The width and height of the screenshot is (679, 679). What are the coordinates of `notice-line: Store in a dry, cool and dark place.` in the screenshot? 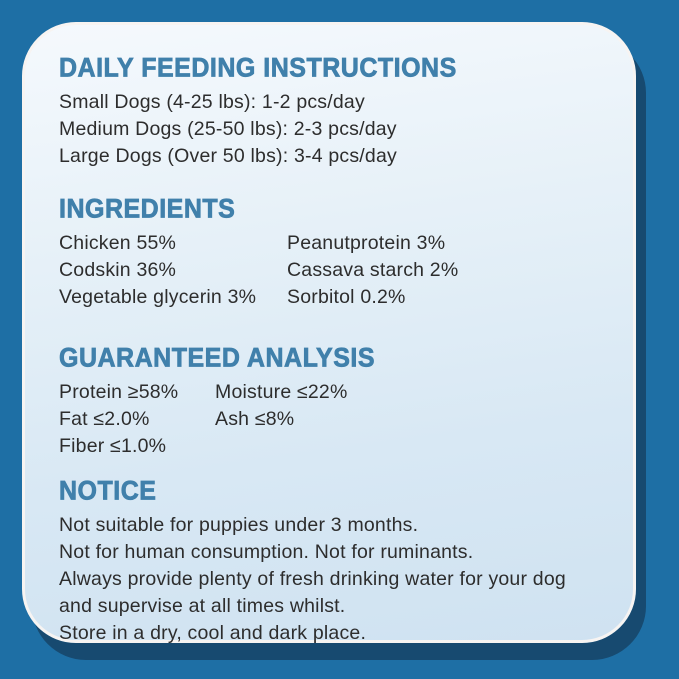 It's located at (213, 633).